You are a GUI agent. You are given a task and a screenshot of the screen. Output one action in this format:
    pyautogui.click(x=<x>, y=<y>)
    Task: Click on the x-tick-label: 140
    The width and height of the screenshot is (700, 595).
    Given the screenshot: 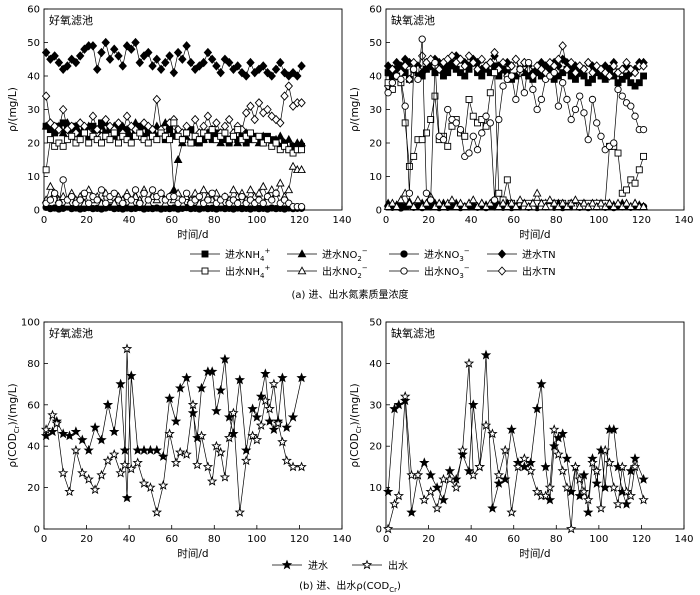 What is the action you would take?
    pyautogui.click(x=683, y=220)
    